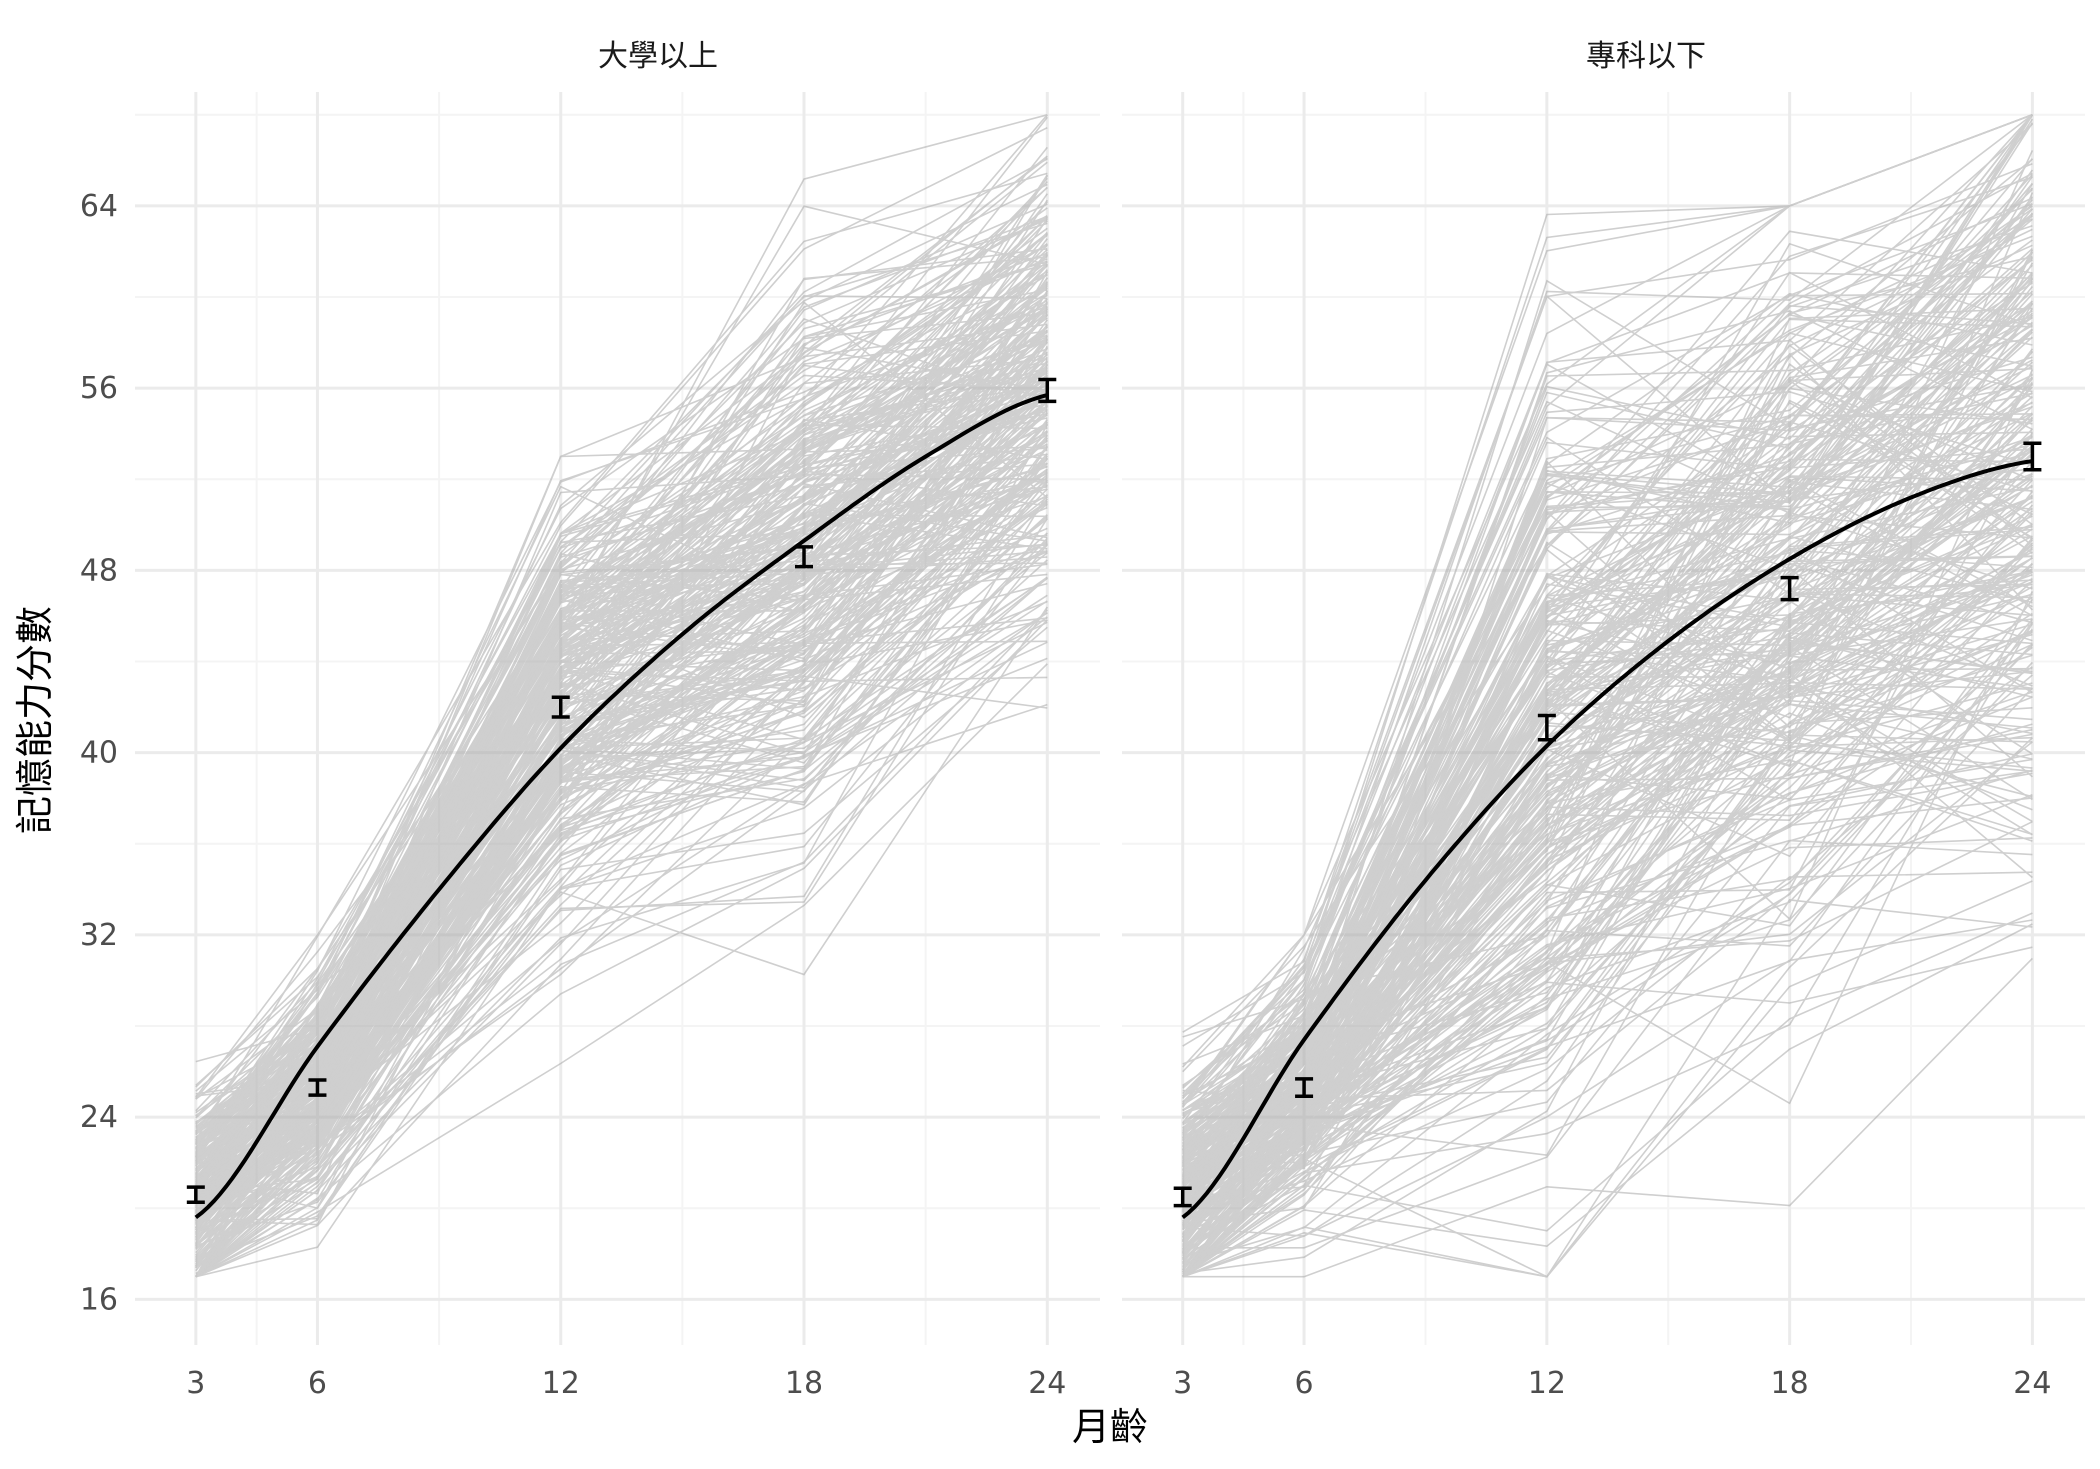  What do you see at coordinates (99, 206) in the screenshot?
I see `y-tick-label: 64` at bounding box center [99, 206].